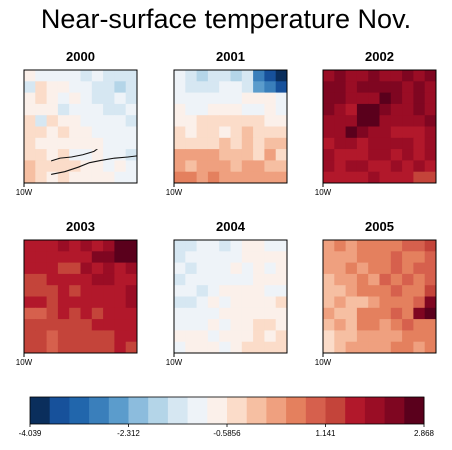 This screenshot has height=450, width=452. Describe the element at coordinates (231, 226) in the screenshot. I see `panel-title: 2004` at that location.